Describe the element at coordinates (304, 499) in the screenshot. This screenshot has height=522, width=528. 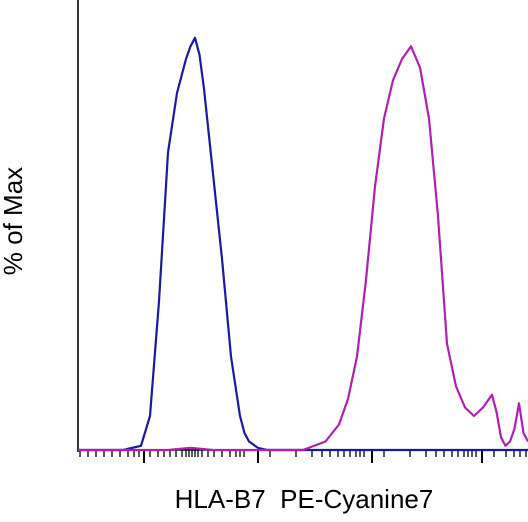
I see `x-axis-label: HLA-B7 PE-Cyanine7` at that location.